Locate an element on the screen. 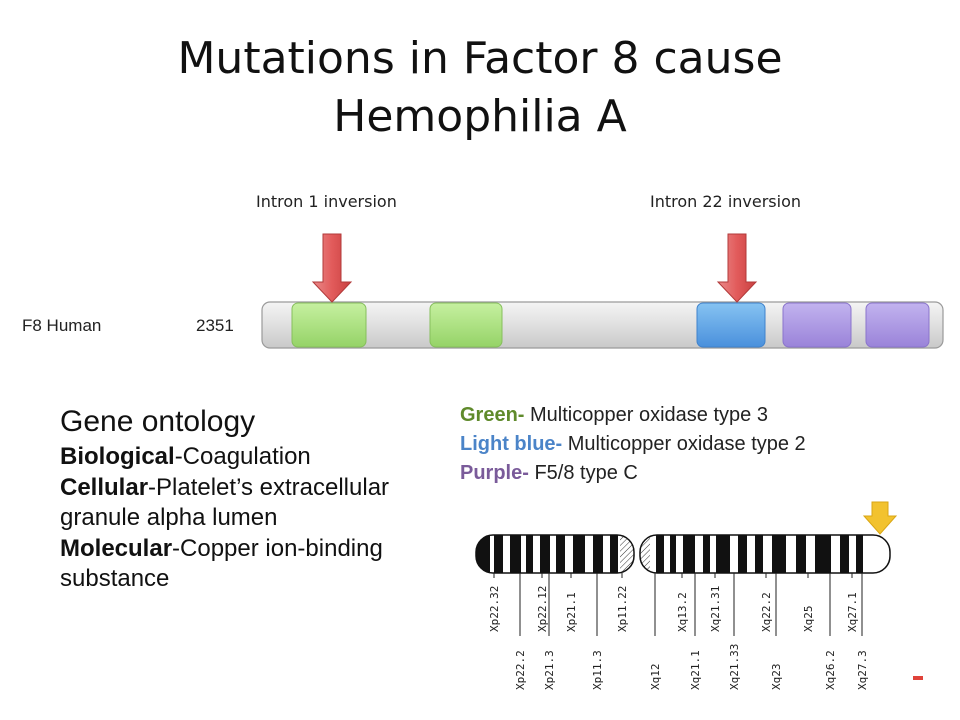 The height and width of the screenshot is (720, 960). intron-22-label: Intron 22 inversion is located at coordinates (726, 201).